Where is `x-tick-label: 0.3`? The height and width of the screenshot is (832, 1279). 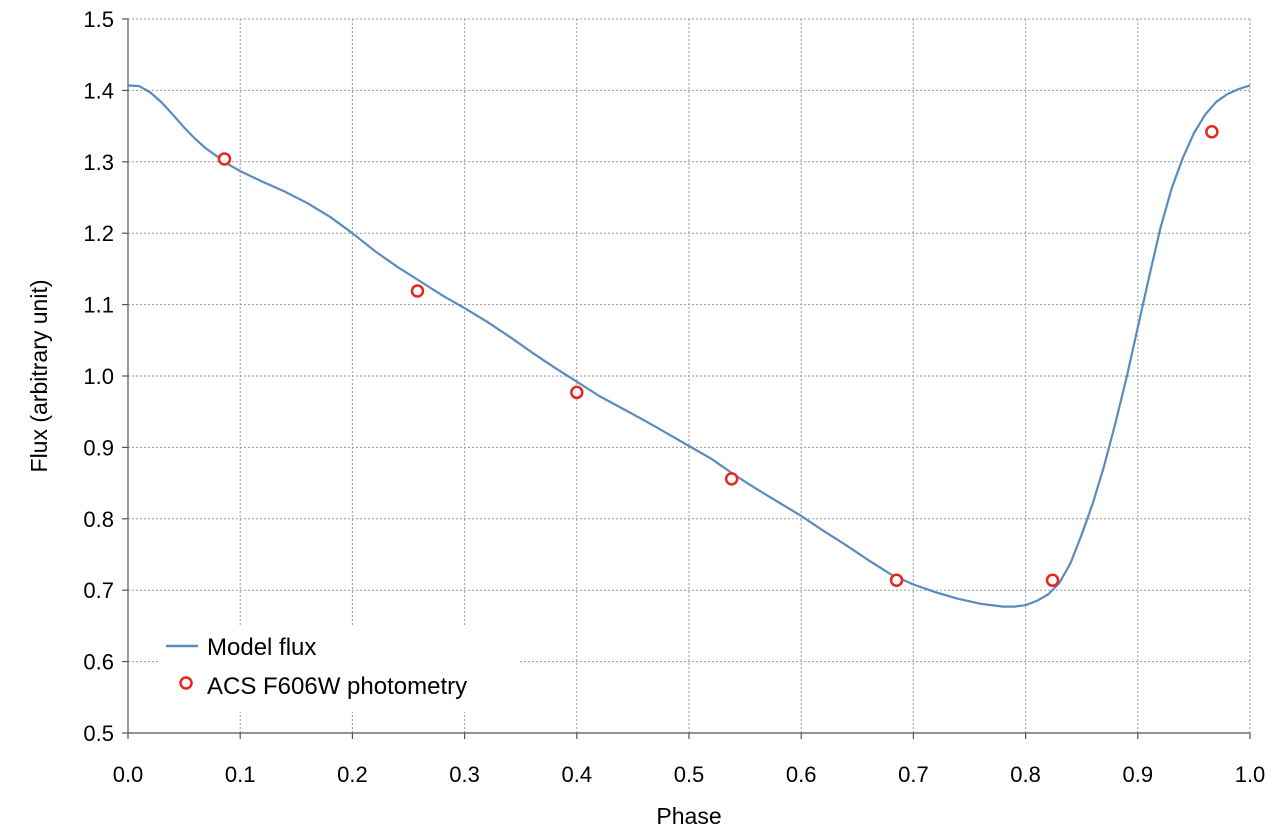
x-tick-label: 0.3 is located at coordinates (464, 774).